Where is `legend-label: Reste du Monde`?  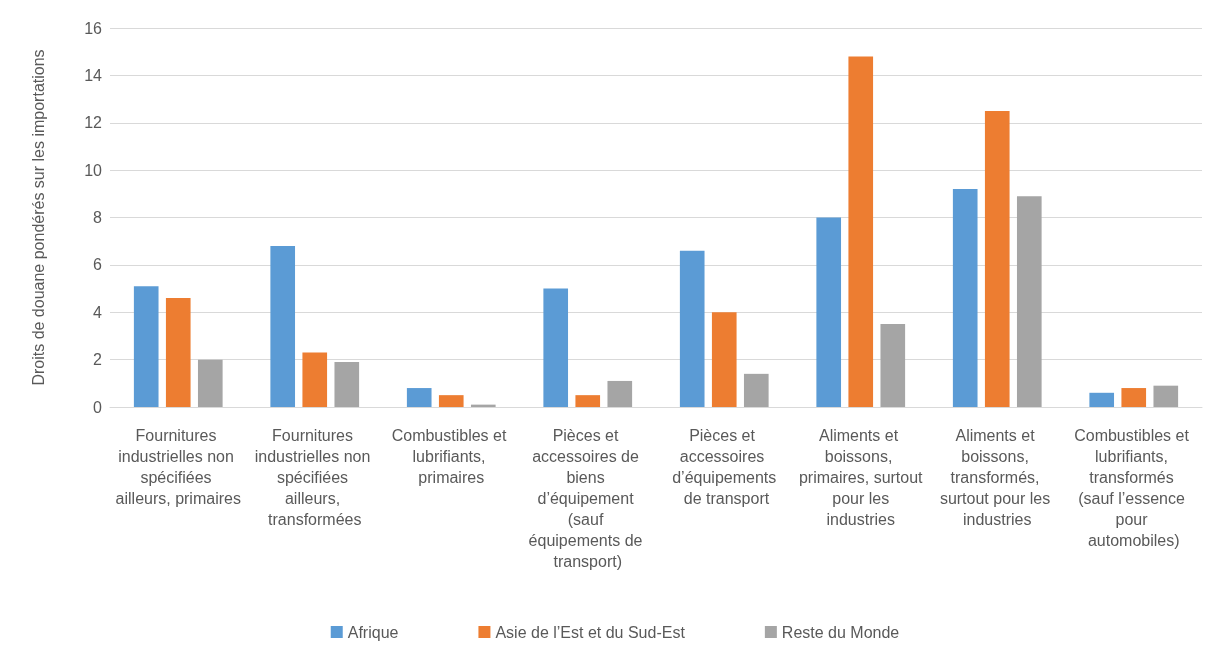 legend-label: Reste du Monde is located at coordinates (840, 632).